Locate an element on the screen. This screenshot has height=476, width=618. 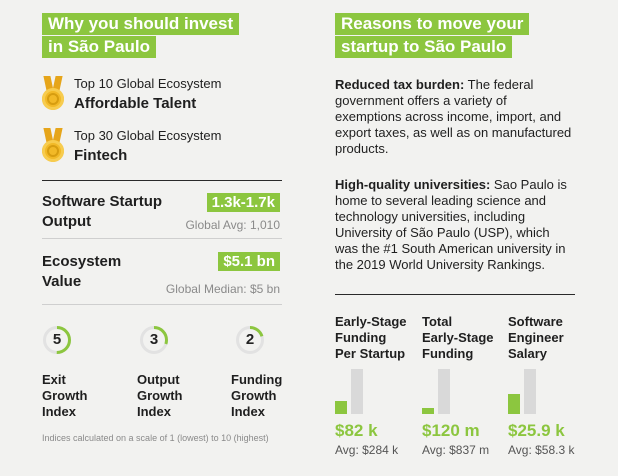
invest-headline-line2: in São Paulo is located at coordinates (99, 47).